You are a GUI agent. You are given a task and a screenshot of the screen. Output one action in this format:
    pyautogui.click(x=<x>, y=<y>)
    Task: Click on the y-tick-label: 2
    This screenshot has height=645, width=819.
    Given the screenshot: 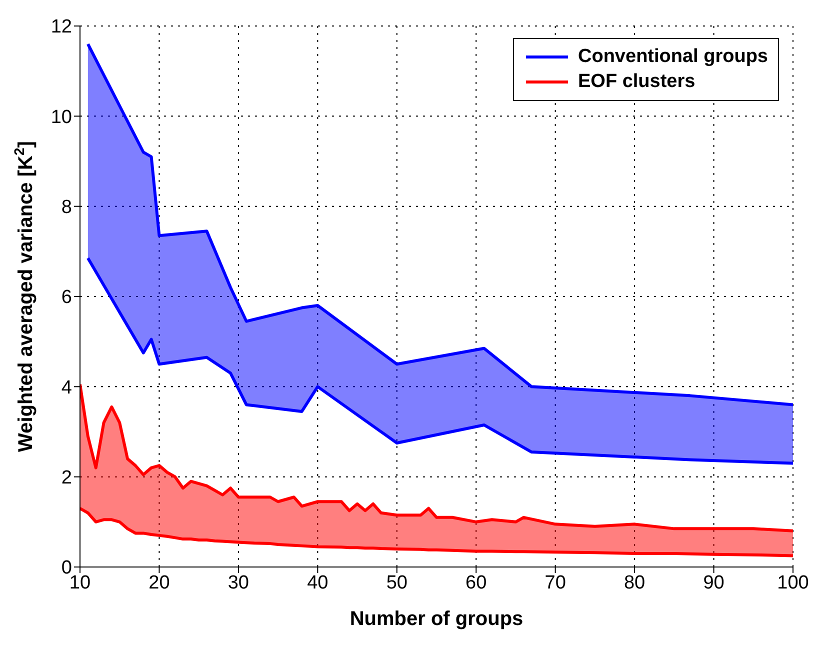 What is the action you would take?
    pyautogui.click(x=66, y=478)
    